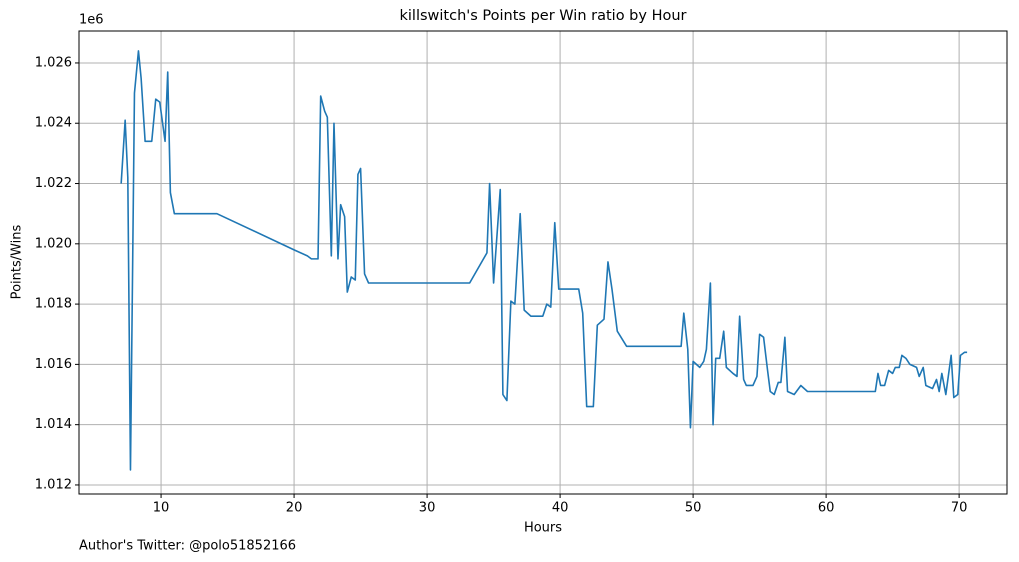 The height and width of the screenshot is (562, 1019). Describe the element at coordinates (294, 508) in the screenshot. I see `x-tick-label: 20` at that location.